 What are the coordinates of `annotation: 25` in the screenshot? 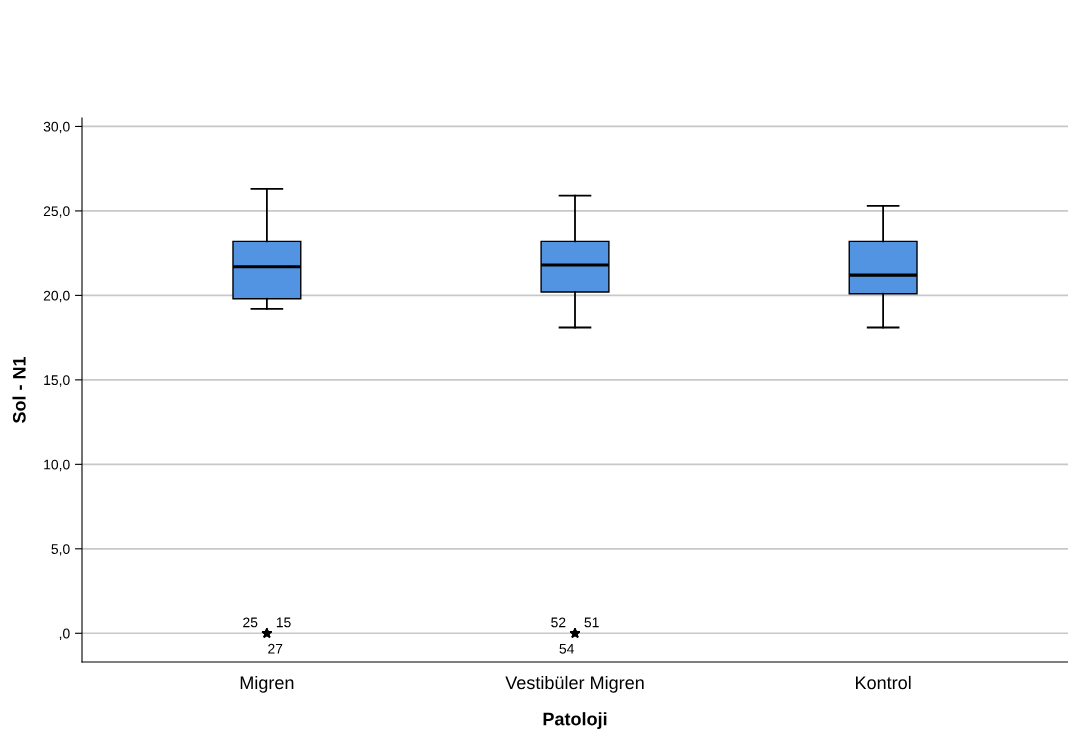 It's located at (250, 622).